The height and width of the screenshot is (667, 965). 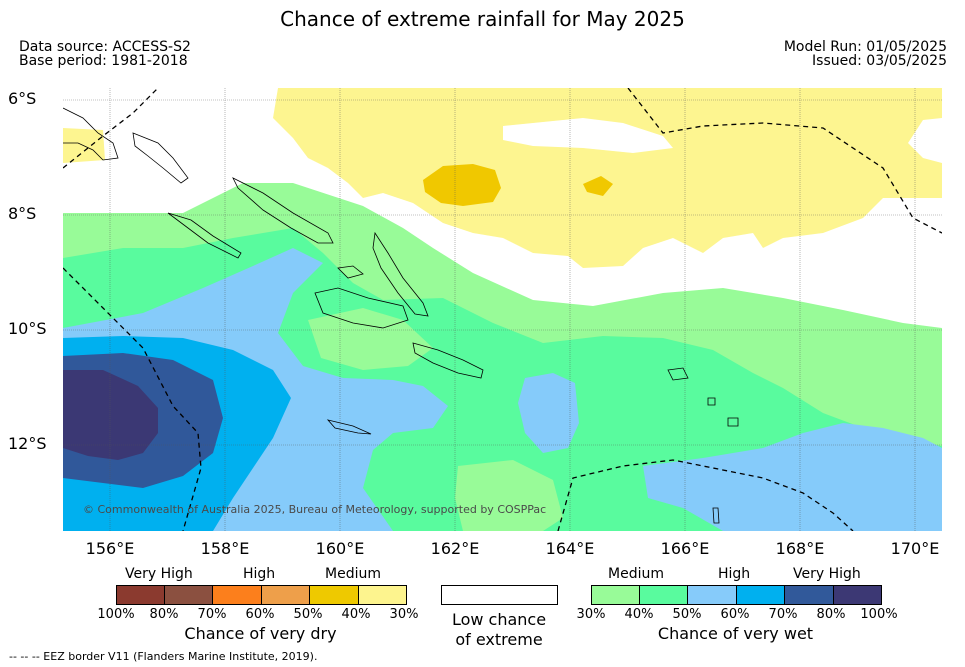 What do you see at coordinates (356, 614) in the screenshot?
I see `dry-tick-40: 40%` at bounding box center [356, 614].